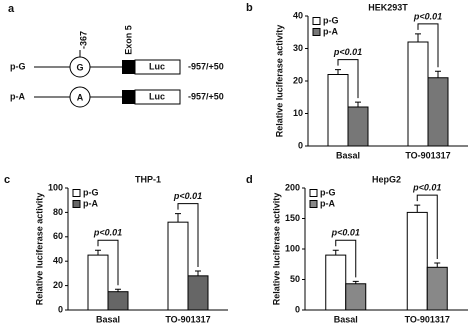 Image resolution: width=474 pixels, height=330 pixels. Describe the element at coordinates (148, 179) in the screenshot. I see `chart-title: THP-1` at that location.